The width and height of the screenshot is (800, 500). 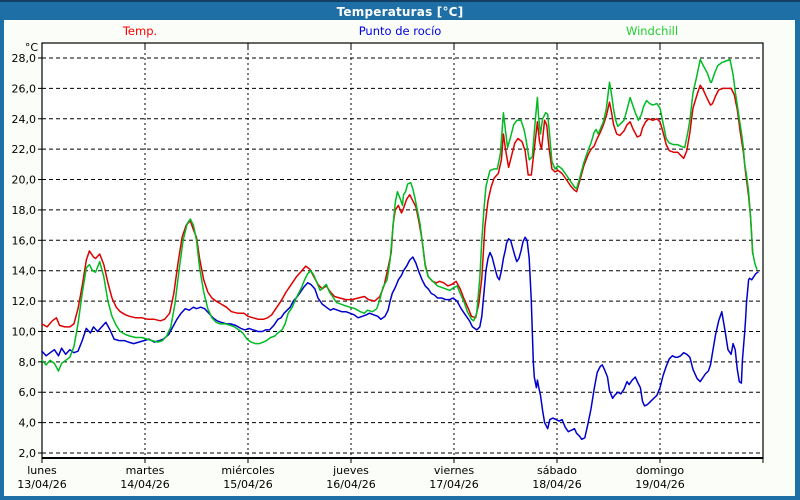 I want to click on window-titlebar: Temperaturas [°C], so click(x=400, y=11).